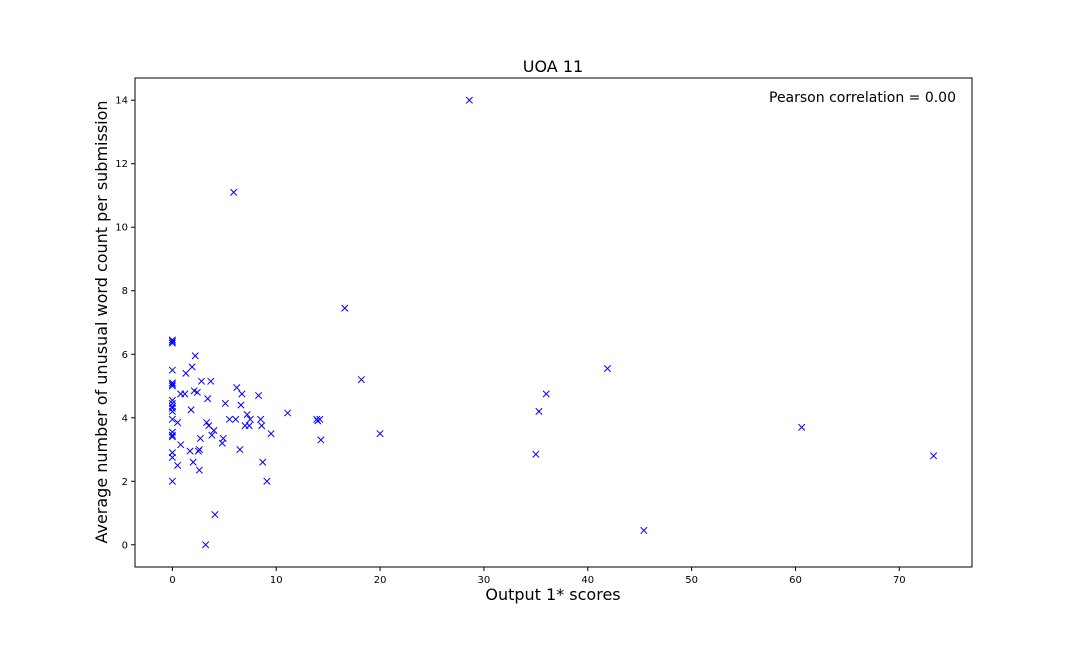 This screenshot has height=648, width=1080. I want to click on x-axis-ticks: 0 10 20 30 40 50 60 70, so click(537, 576).